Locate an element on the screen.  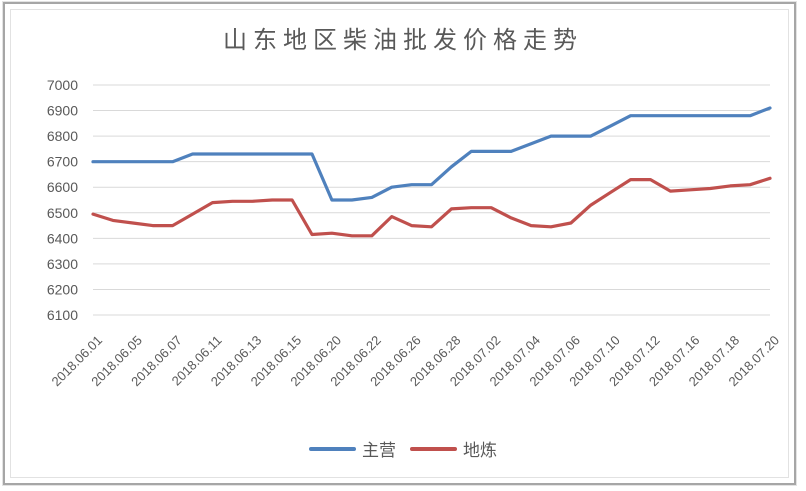
legend-swatch-local-refinery-line-icon is located at coordinates (433, 448).